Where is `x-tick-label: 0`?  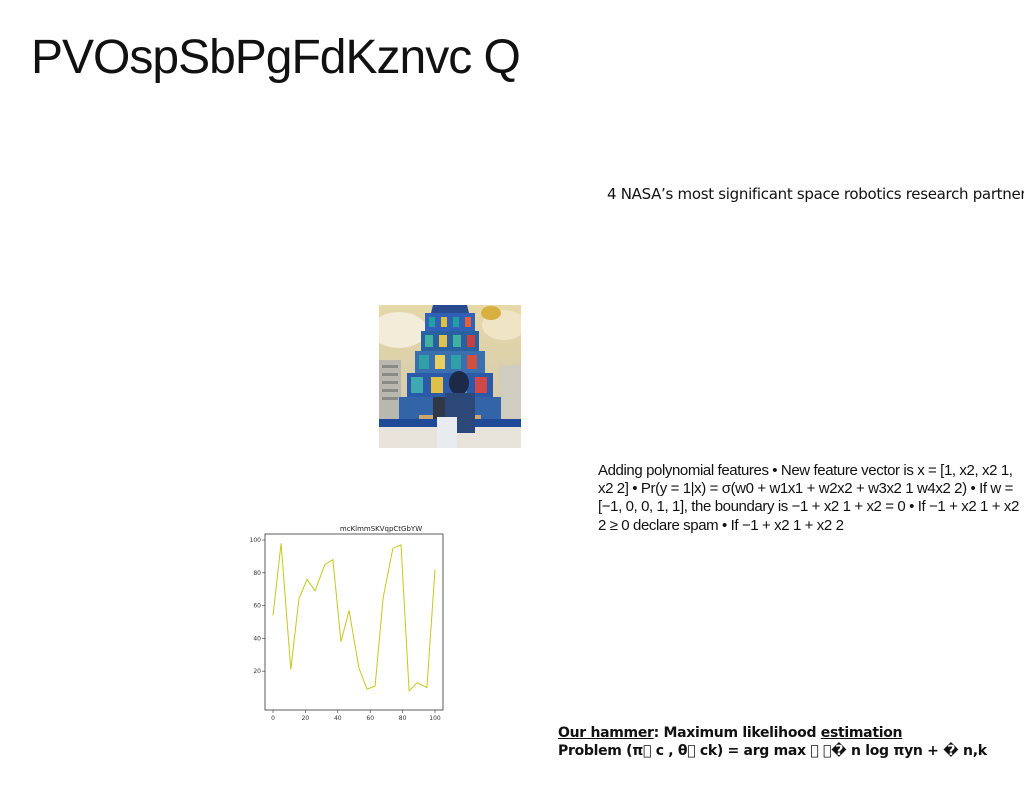
x-tick-label: 0 is located at coordinates (273, 718).